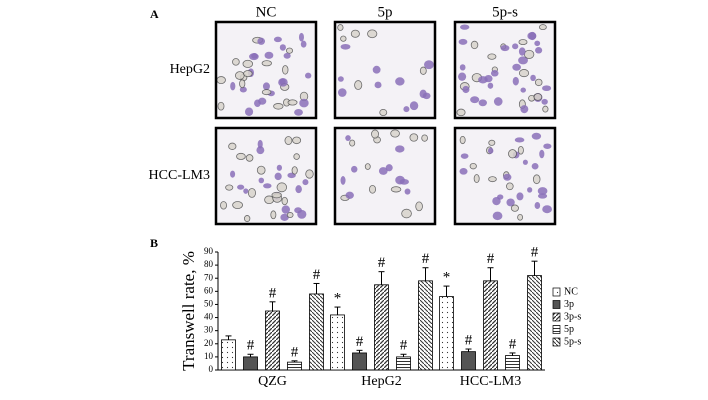  Describe the element at coordinates (209, 330) in the screenshot. I see `y-tick-label: 30` at that location.